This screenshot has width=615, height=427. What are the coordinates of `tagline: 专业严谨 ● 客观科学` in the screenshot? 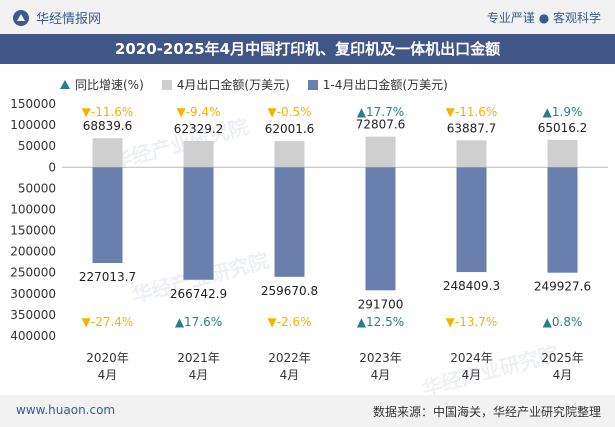 It's located at (543, 18).